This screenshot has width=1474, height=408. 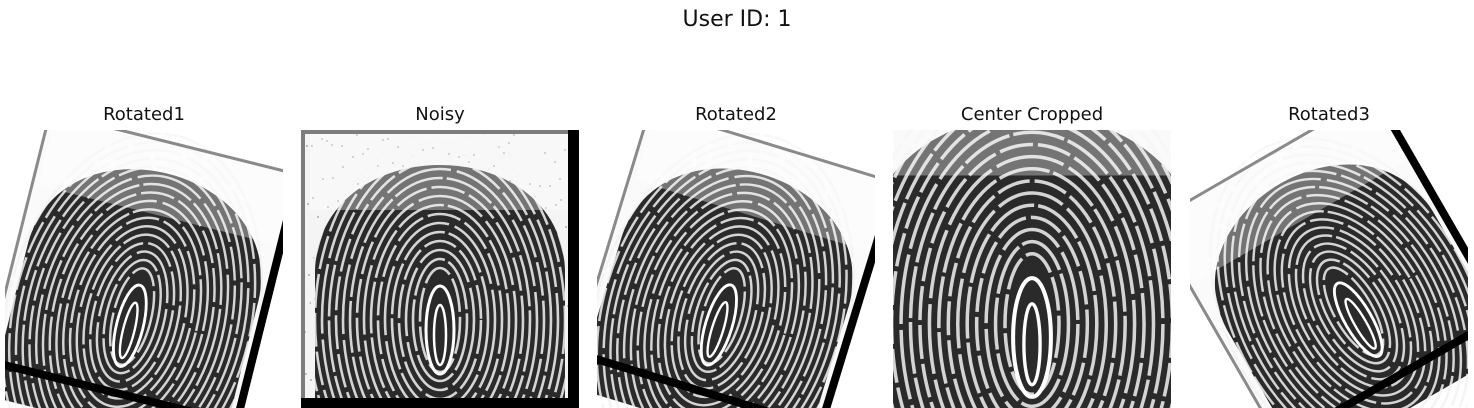 I want to click on panel-title-rotated3: Rotated3, so click(x=1329, y=114).